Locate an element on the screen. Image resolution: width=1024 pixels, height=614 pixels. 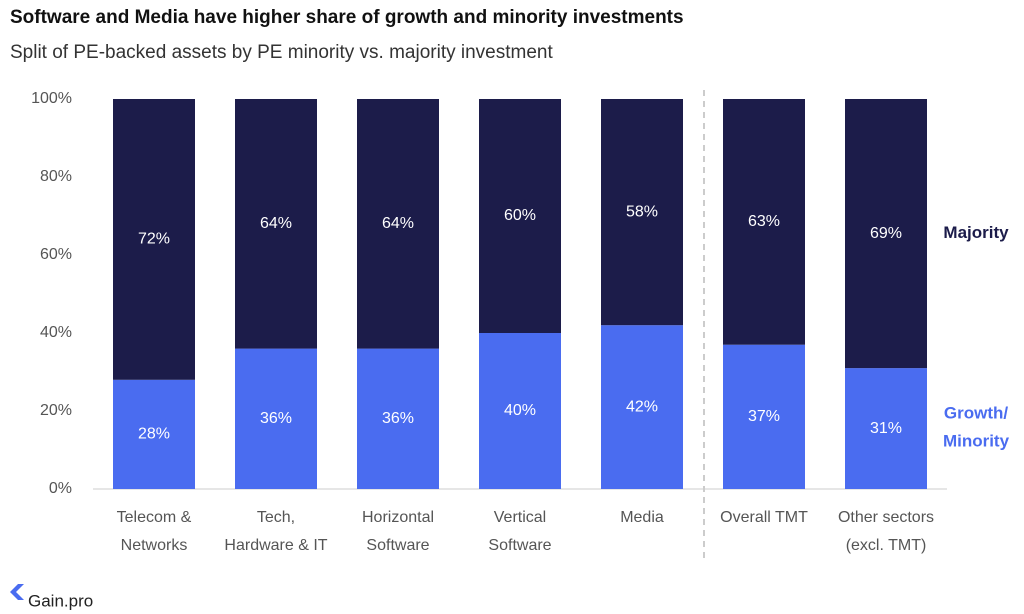
value-label: 31% is located at coordinates (886, 428).